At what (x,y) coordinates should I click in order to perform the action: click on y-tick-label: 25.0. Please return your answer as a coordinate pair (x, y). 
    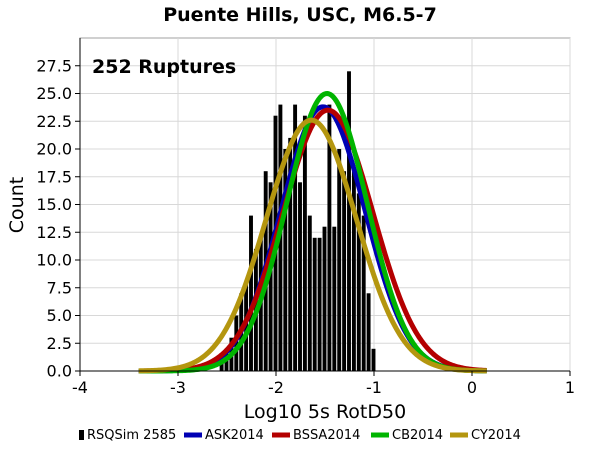
    Looking at the image, I should click on (54, 93).